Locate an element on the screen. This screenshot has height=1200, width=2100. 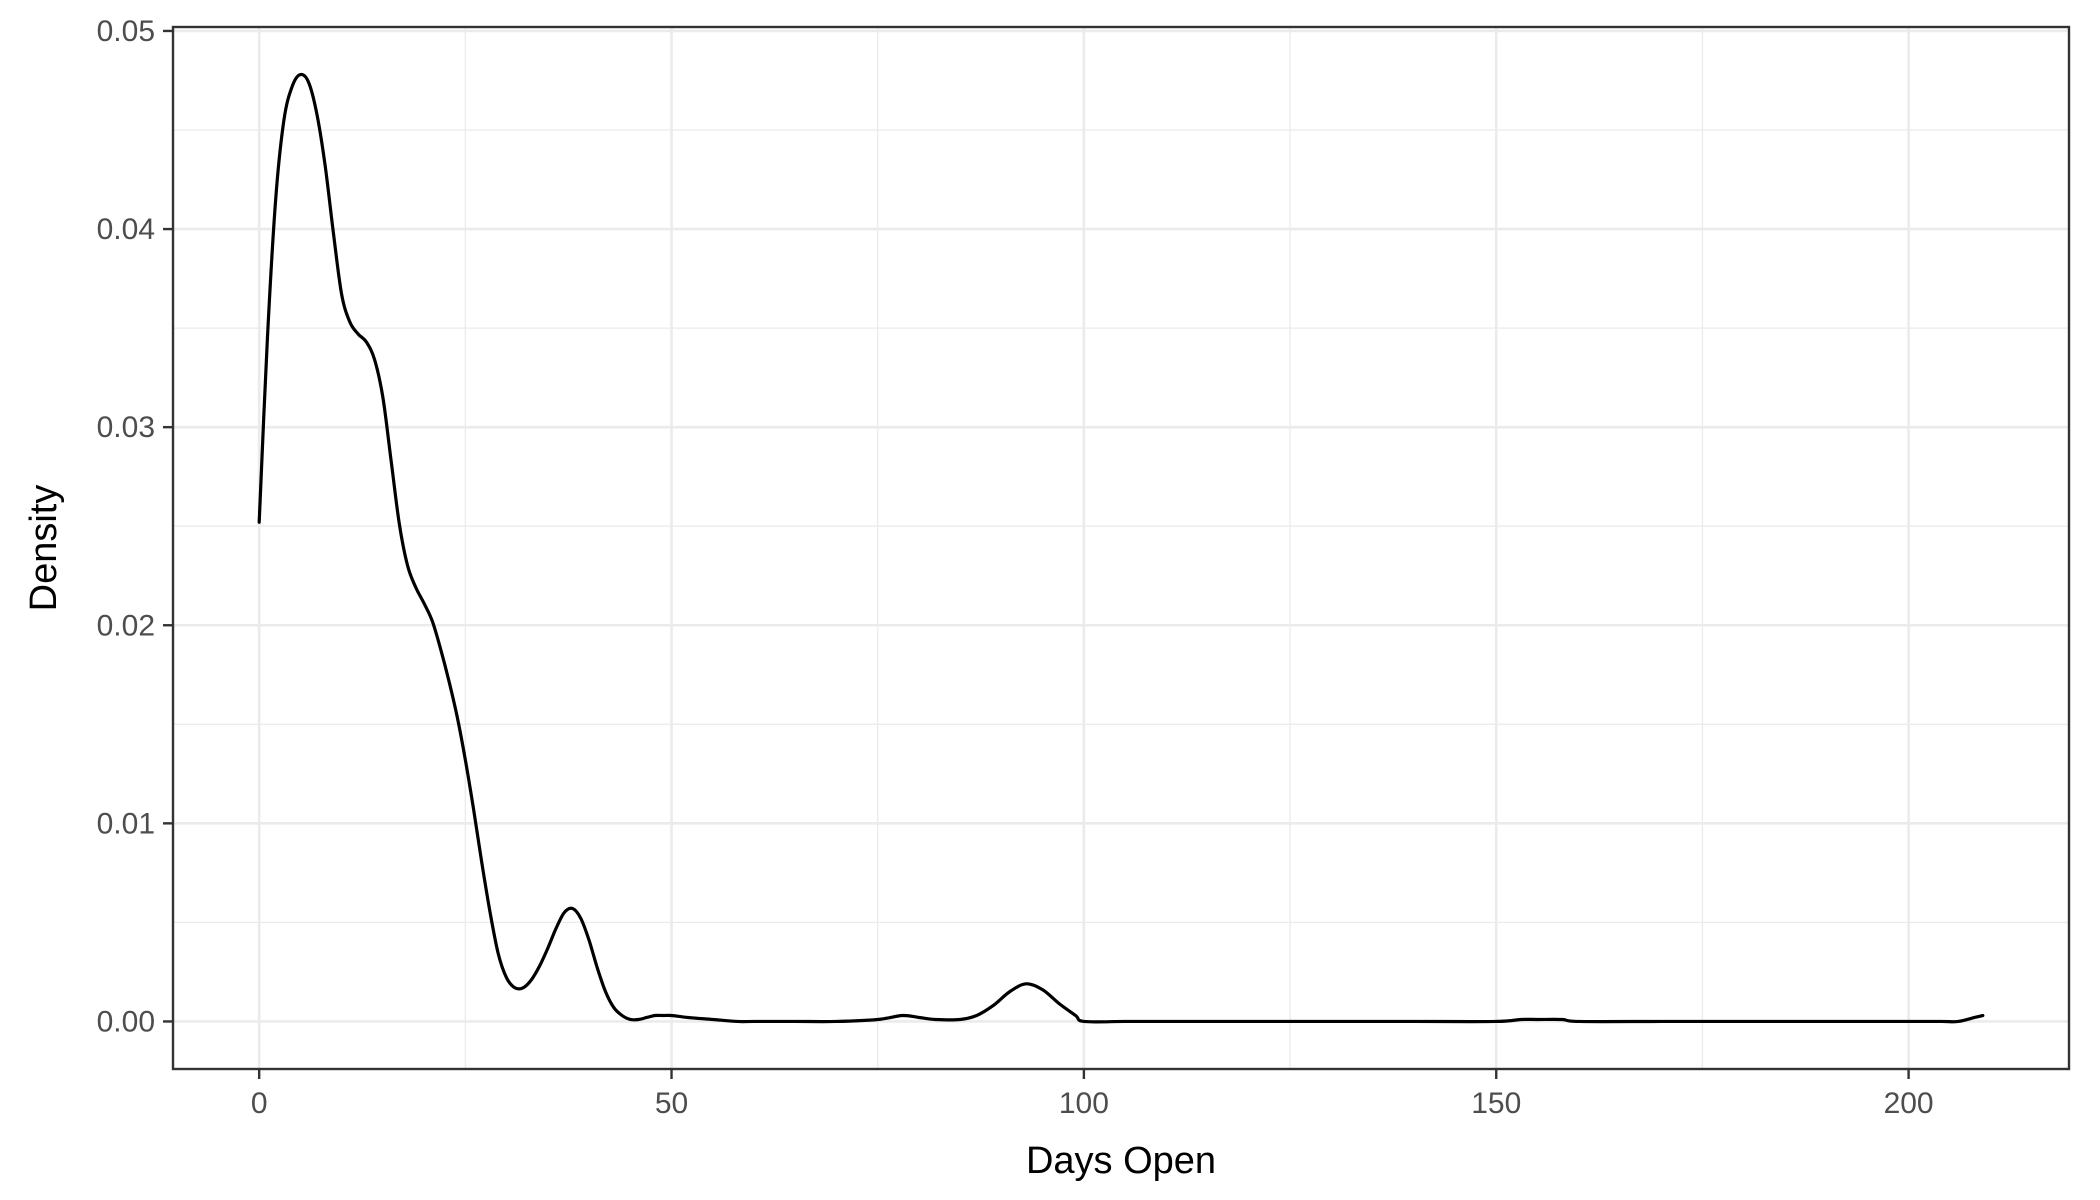
x-tick-label: 200 is located at coordinates (1909, 1103).